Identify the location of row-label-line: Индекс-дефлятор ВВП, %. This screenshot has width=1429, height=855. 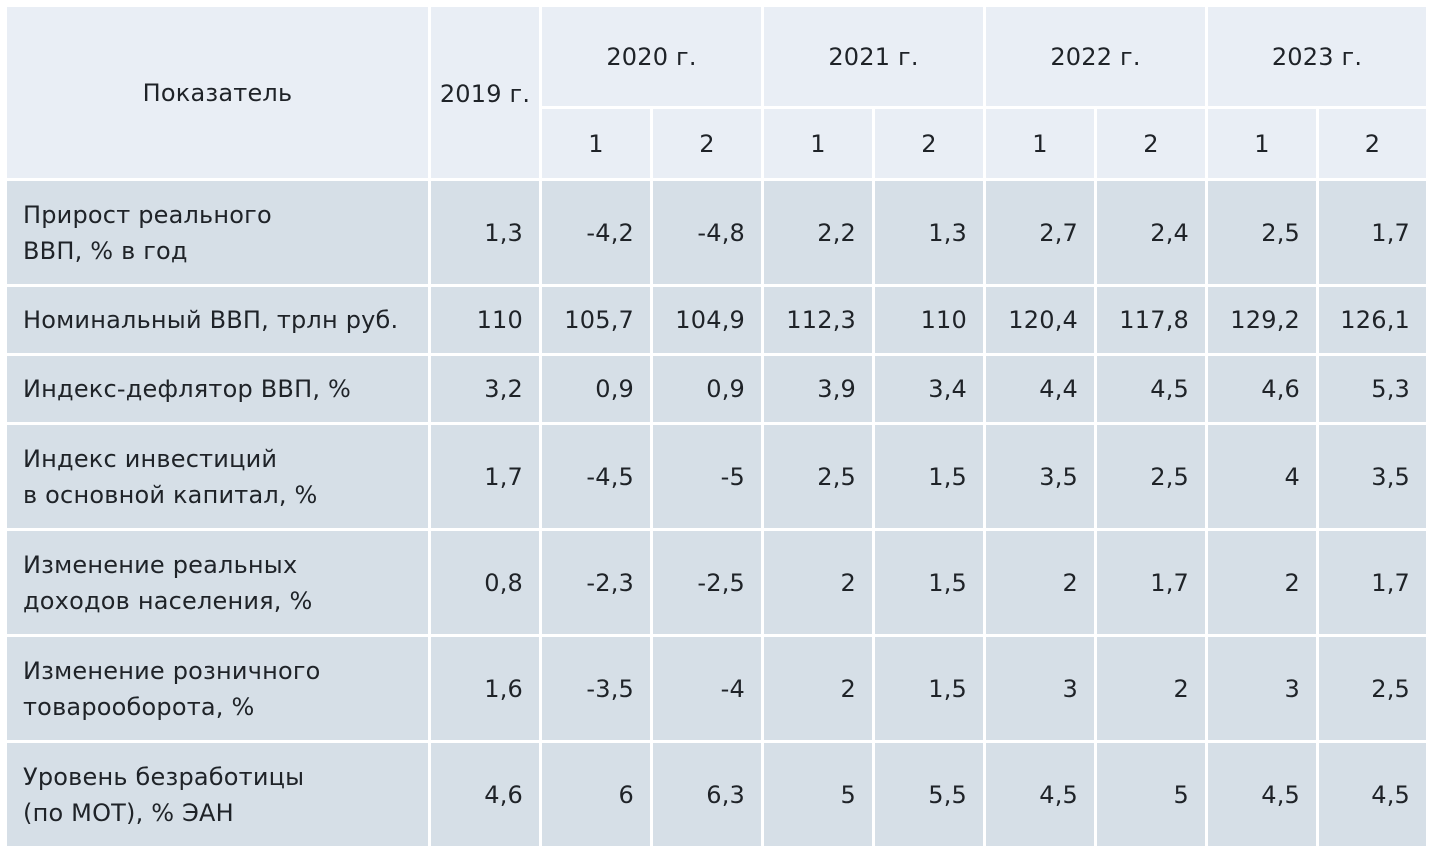
(187, 389).